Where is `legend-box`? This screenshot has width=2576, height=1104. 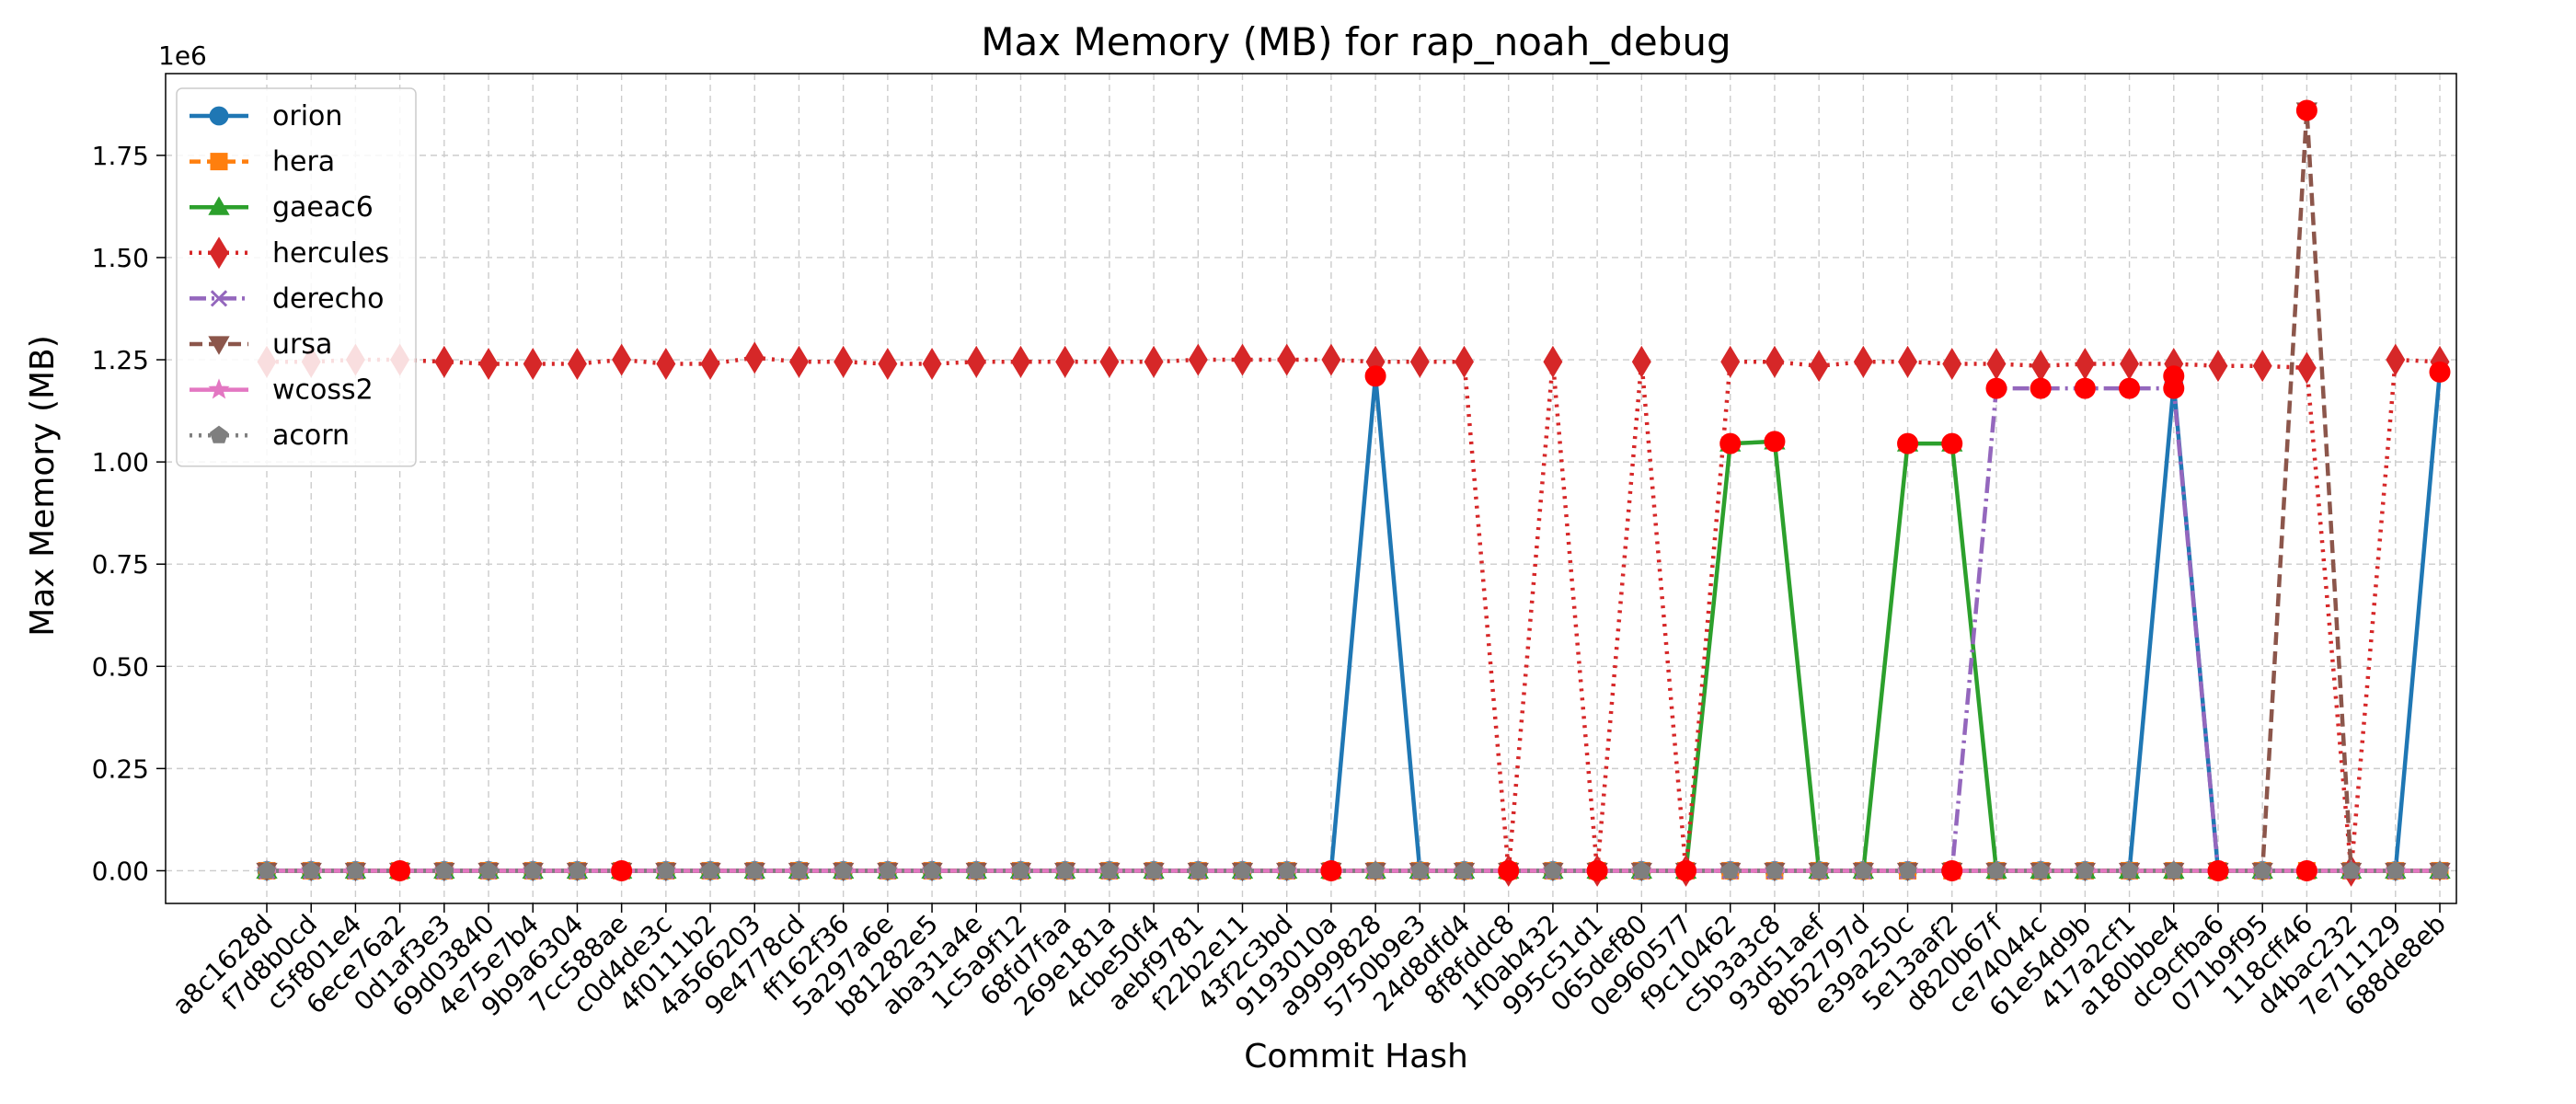 legend-box is located at coordinates (296, 277).